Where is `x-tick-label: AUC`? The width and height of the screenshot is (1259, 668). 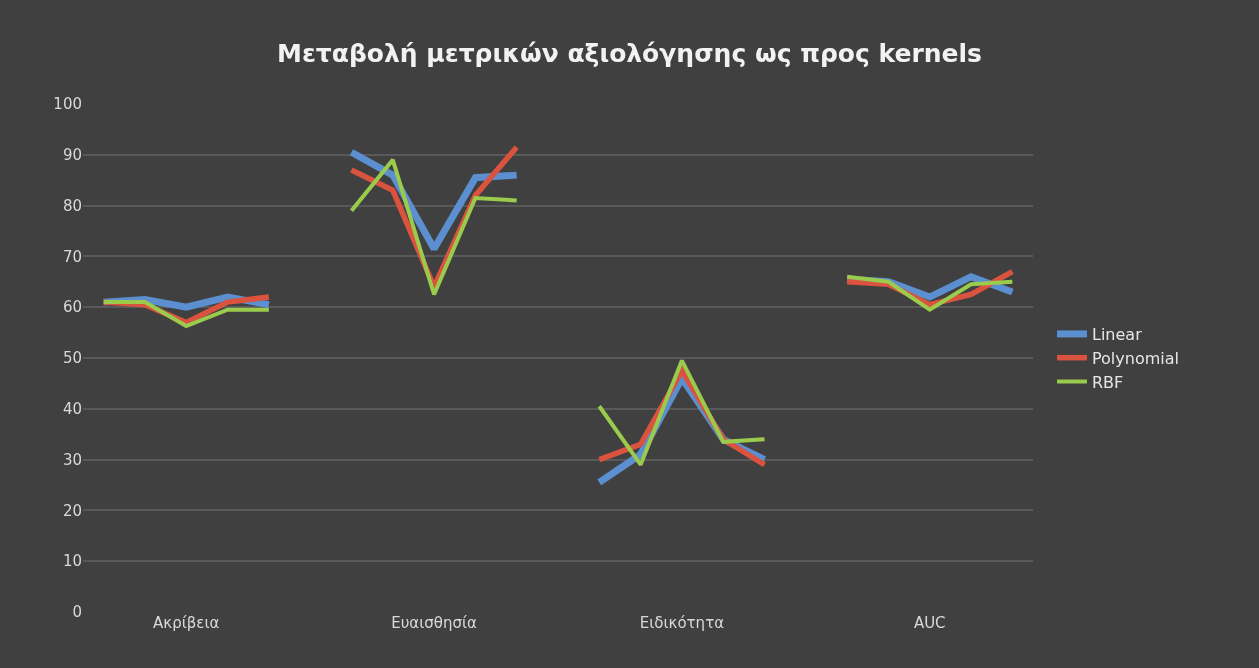
x-tick-label: AUC is located at coordinates (929, 623).